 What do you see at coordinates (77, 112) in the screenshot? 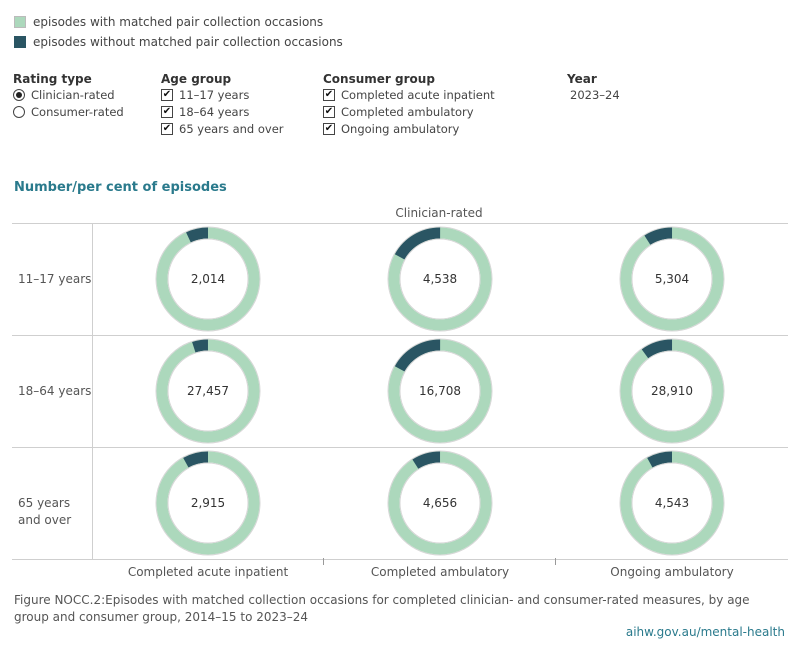
I see `rating-option-label: Consumer-rated` at bounding box center [77, 112].